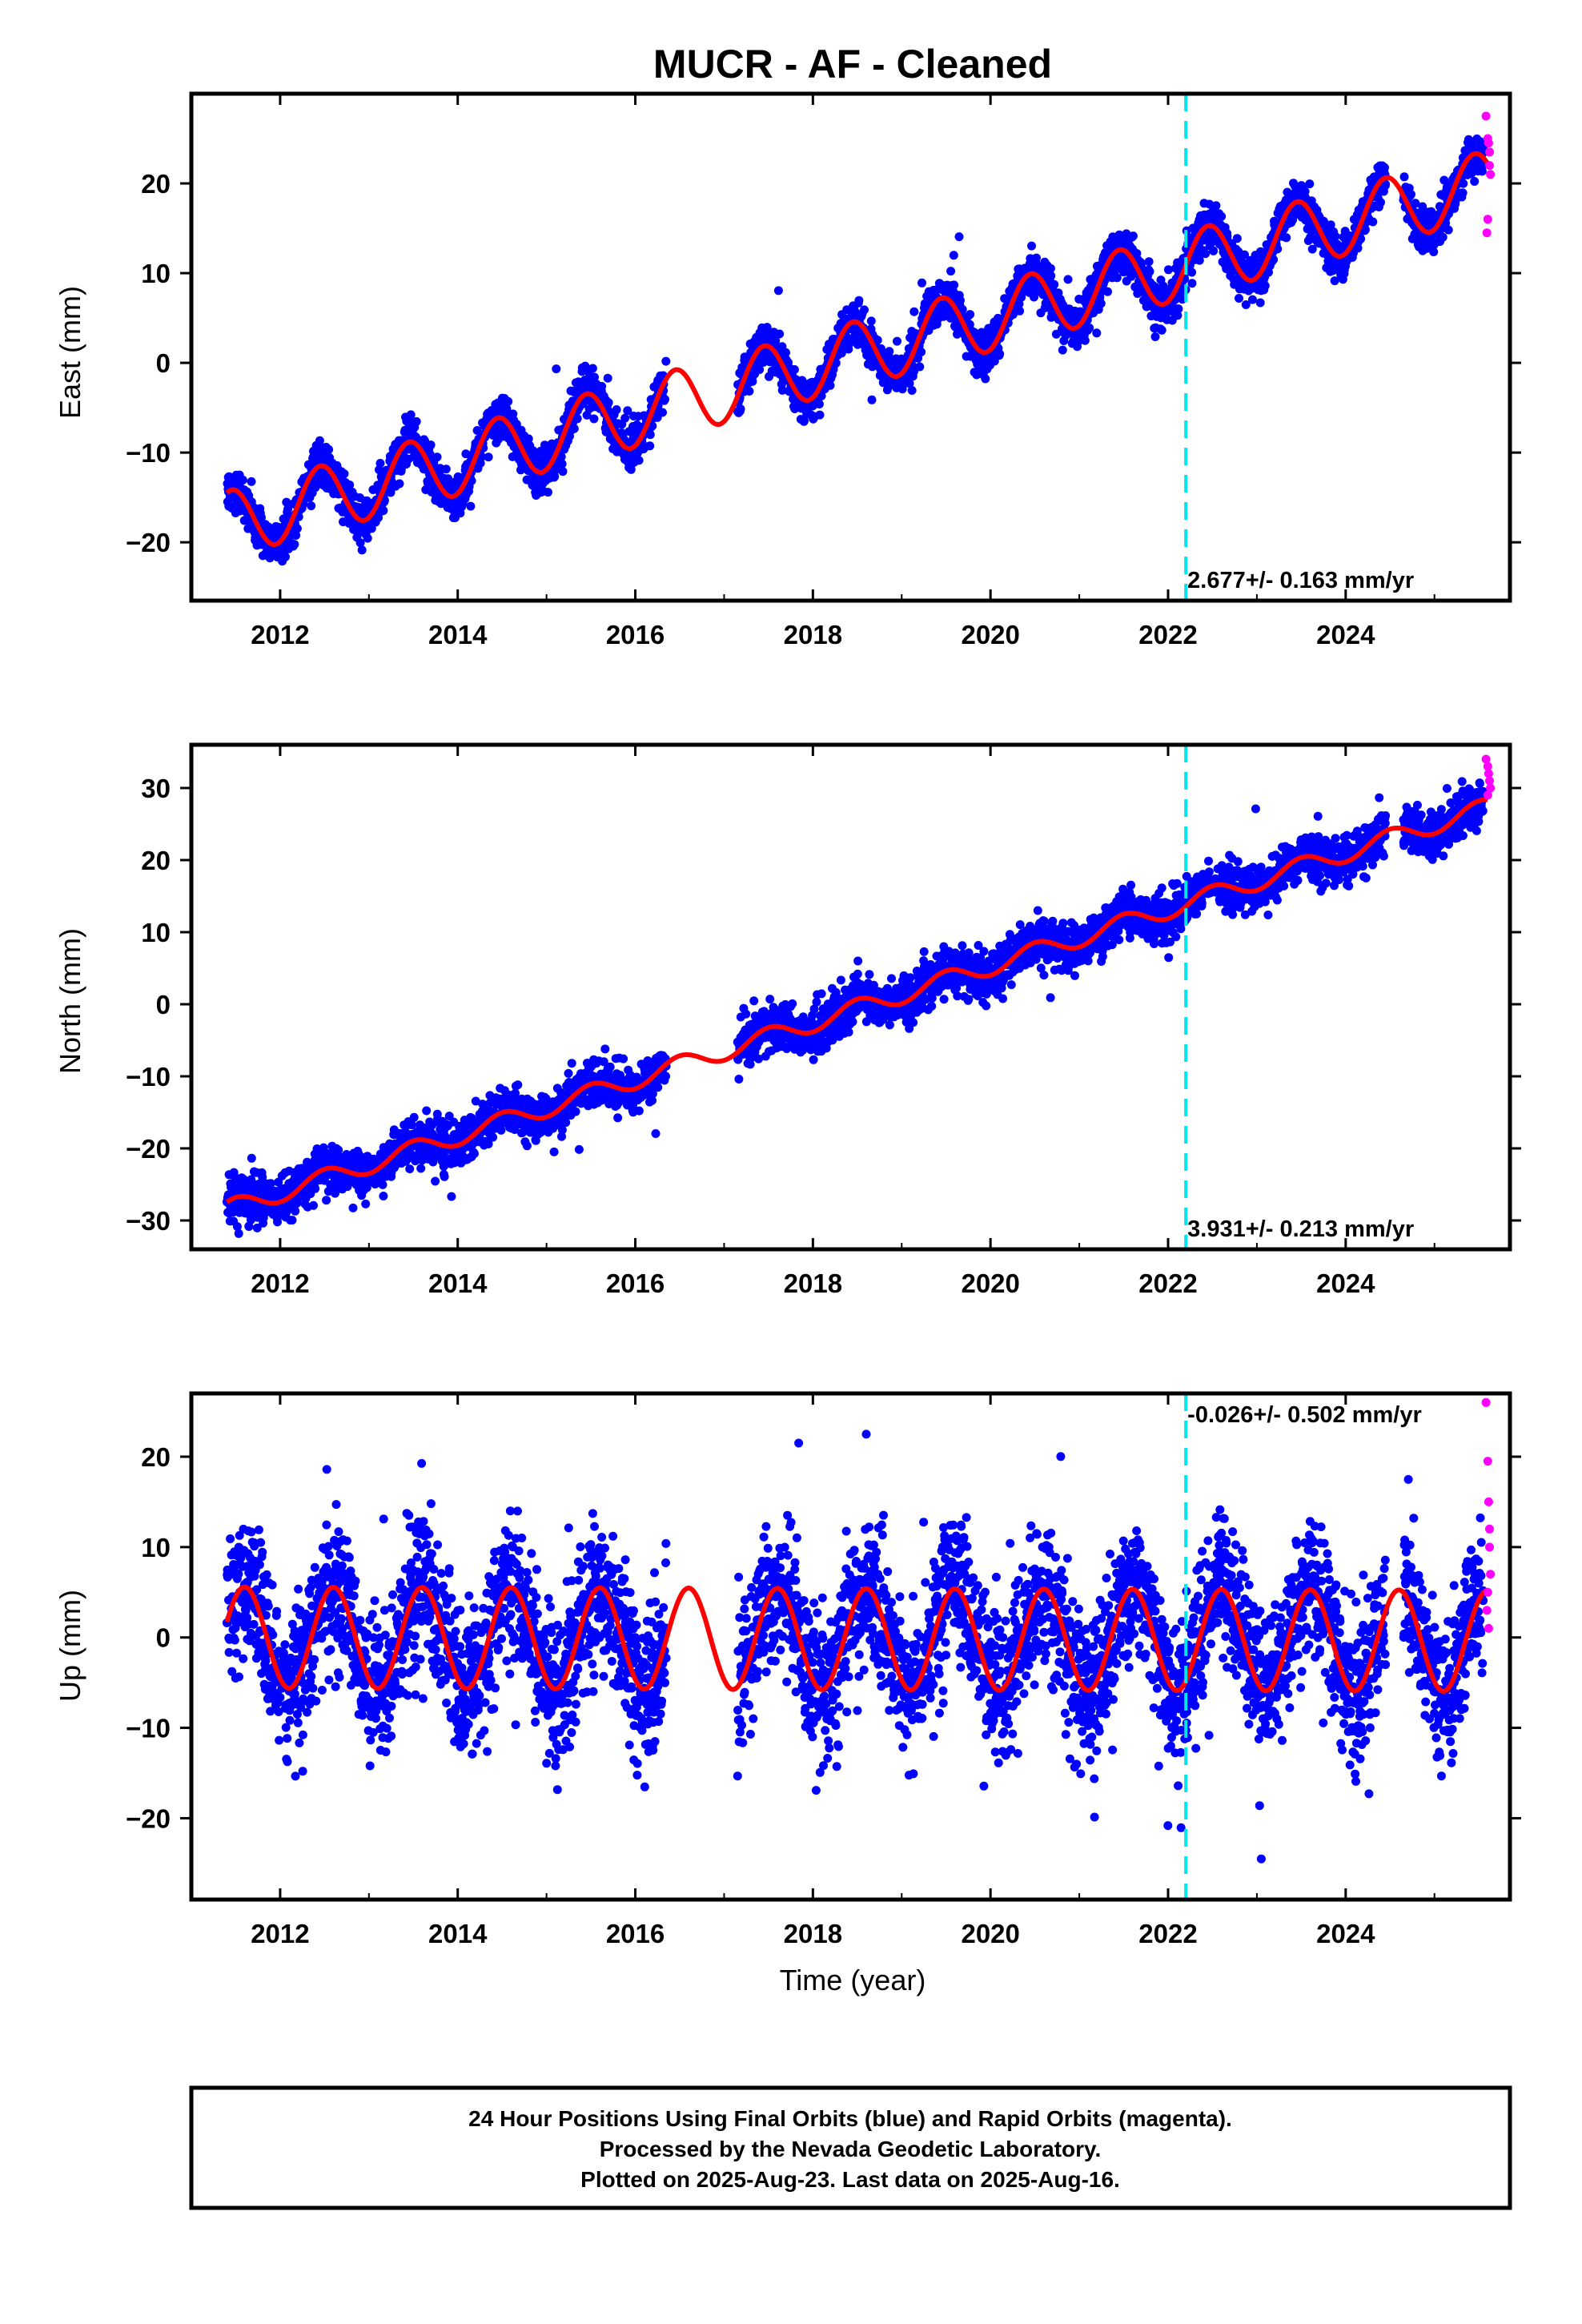  I want to click on chart-title: MUCR - AF - Cleaned, so click(852, 64).